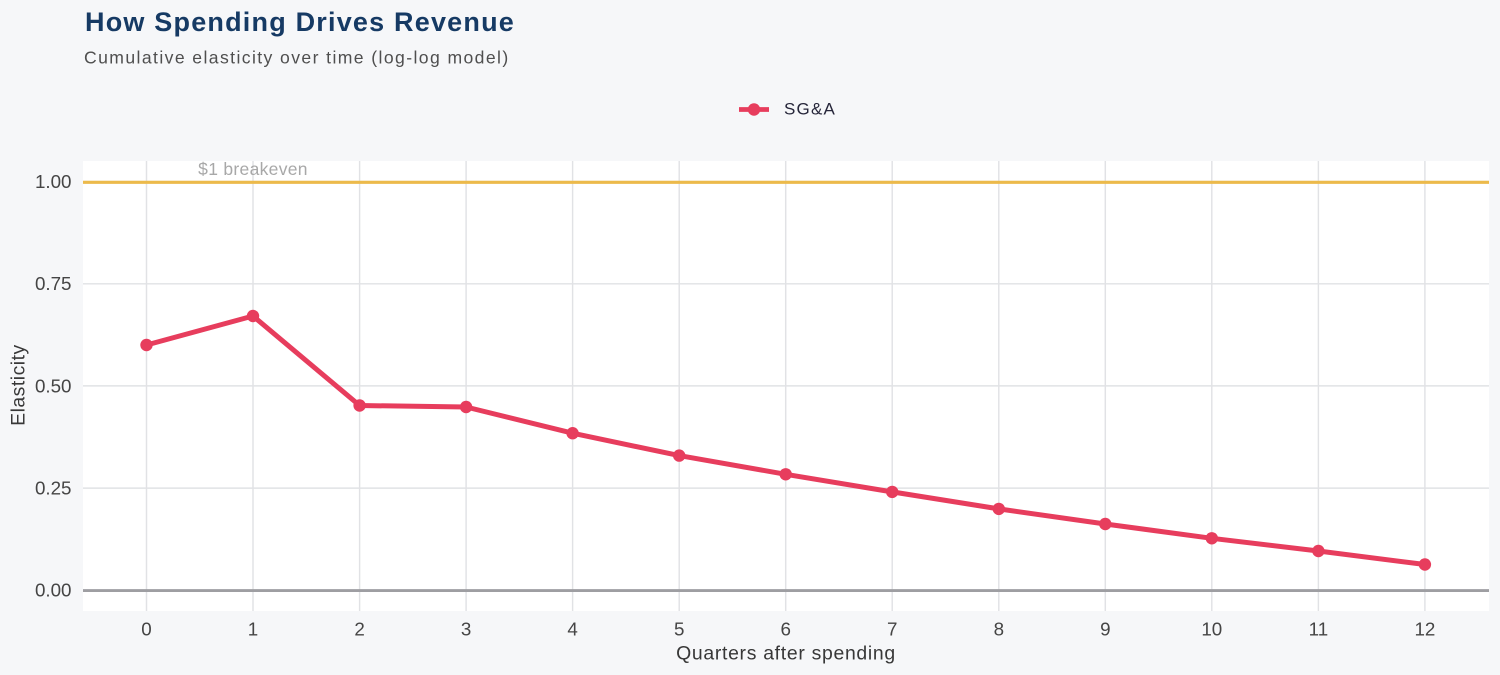 The height and width of the screenshot is (675, 1500). I want to click on svg-text: 5, so click(679, 629).